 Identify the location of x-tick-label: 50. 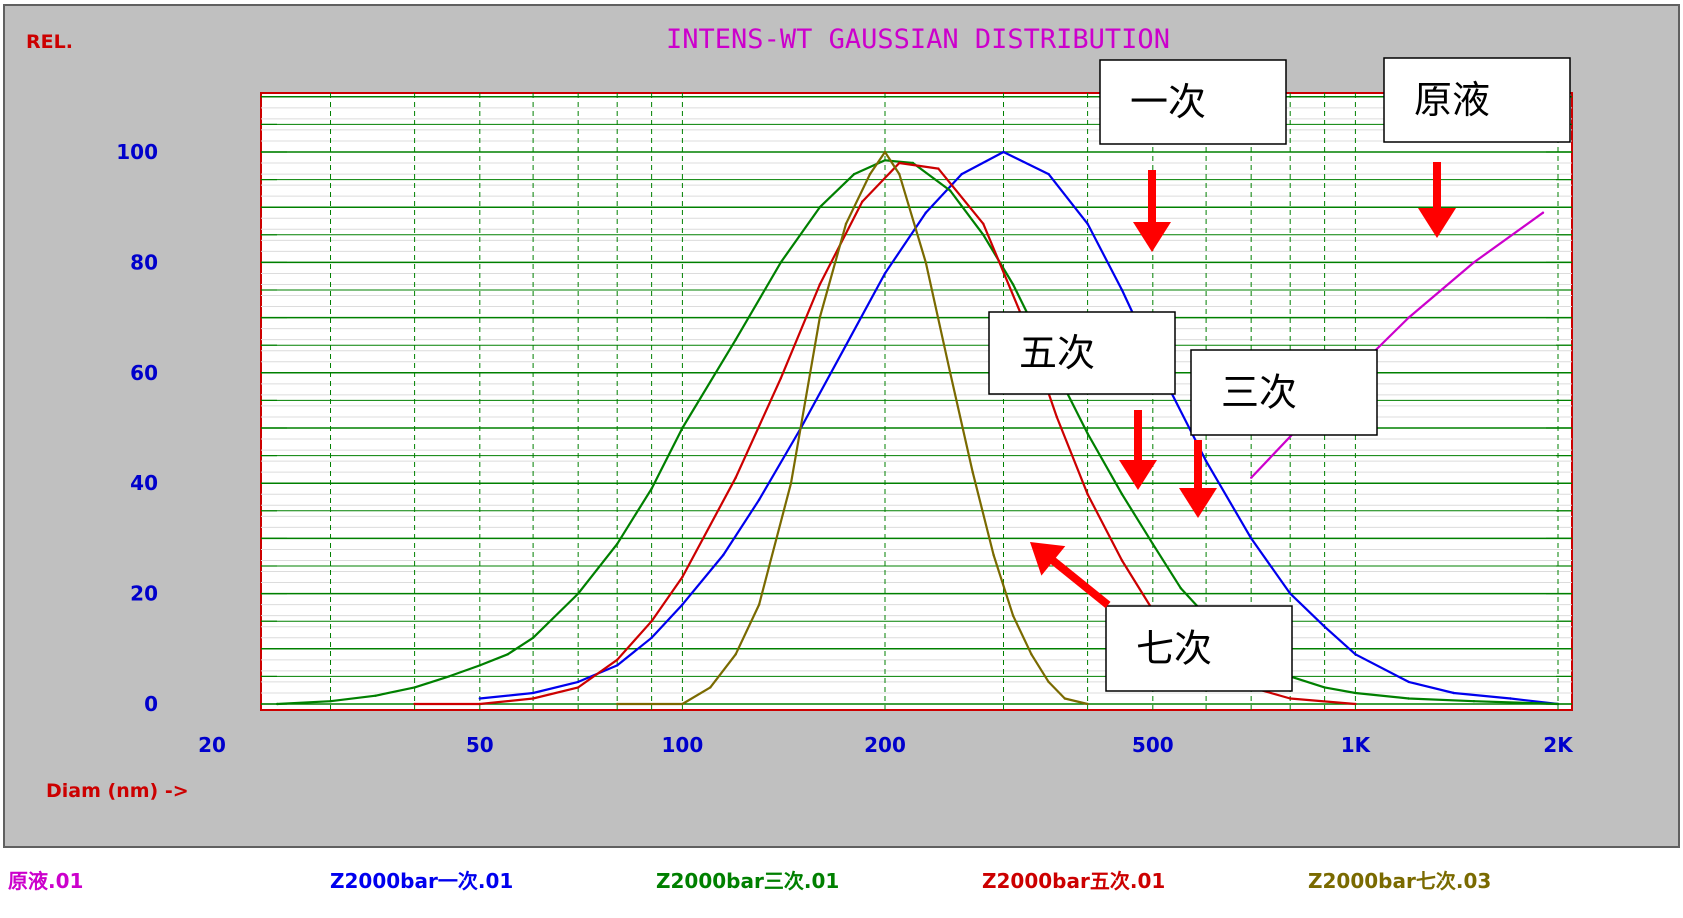
(480, 745).